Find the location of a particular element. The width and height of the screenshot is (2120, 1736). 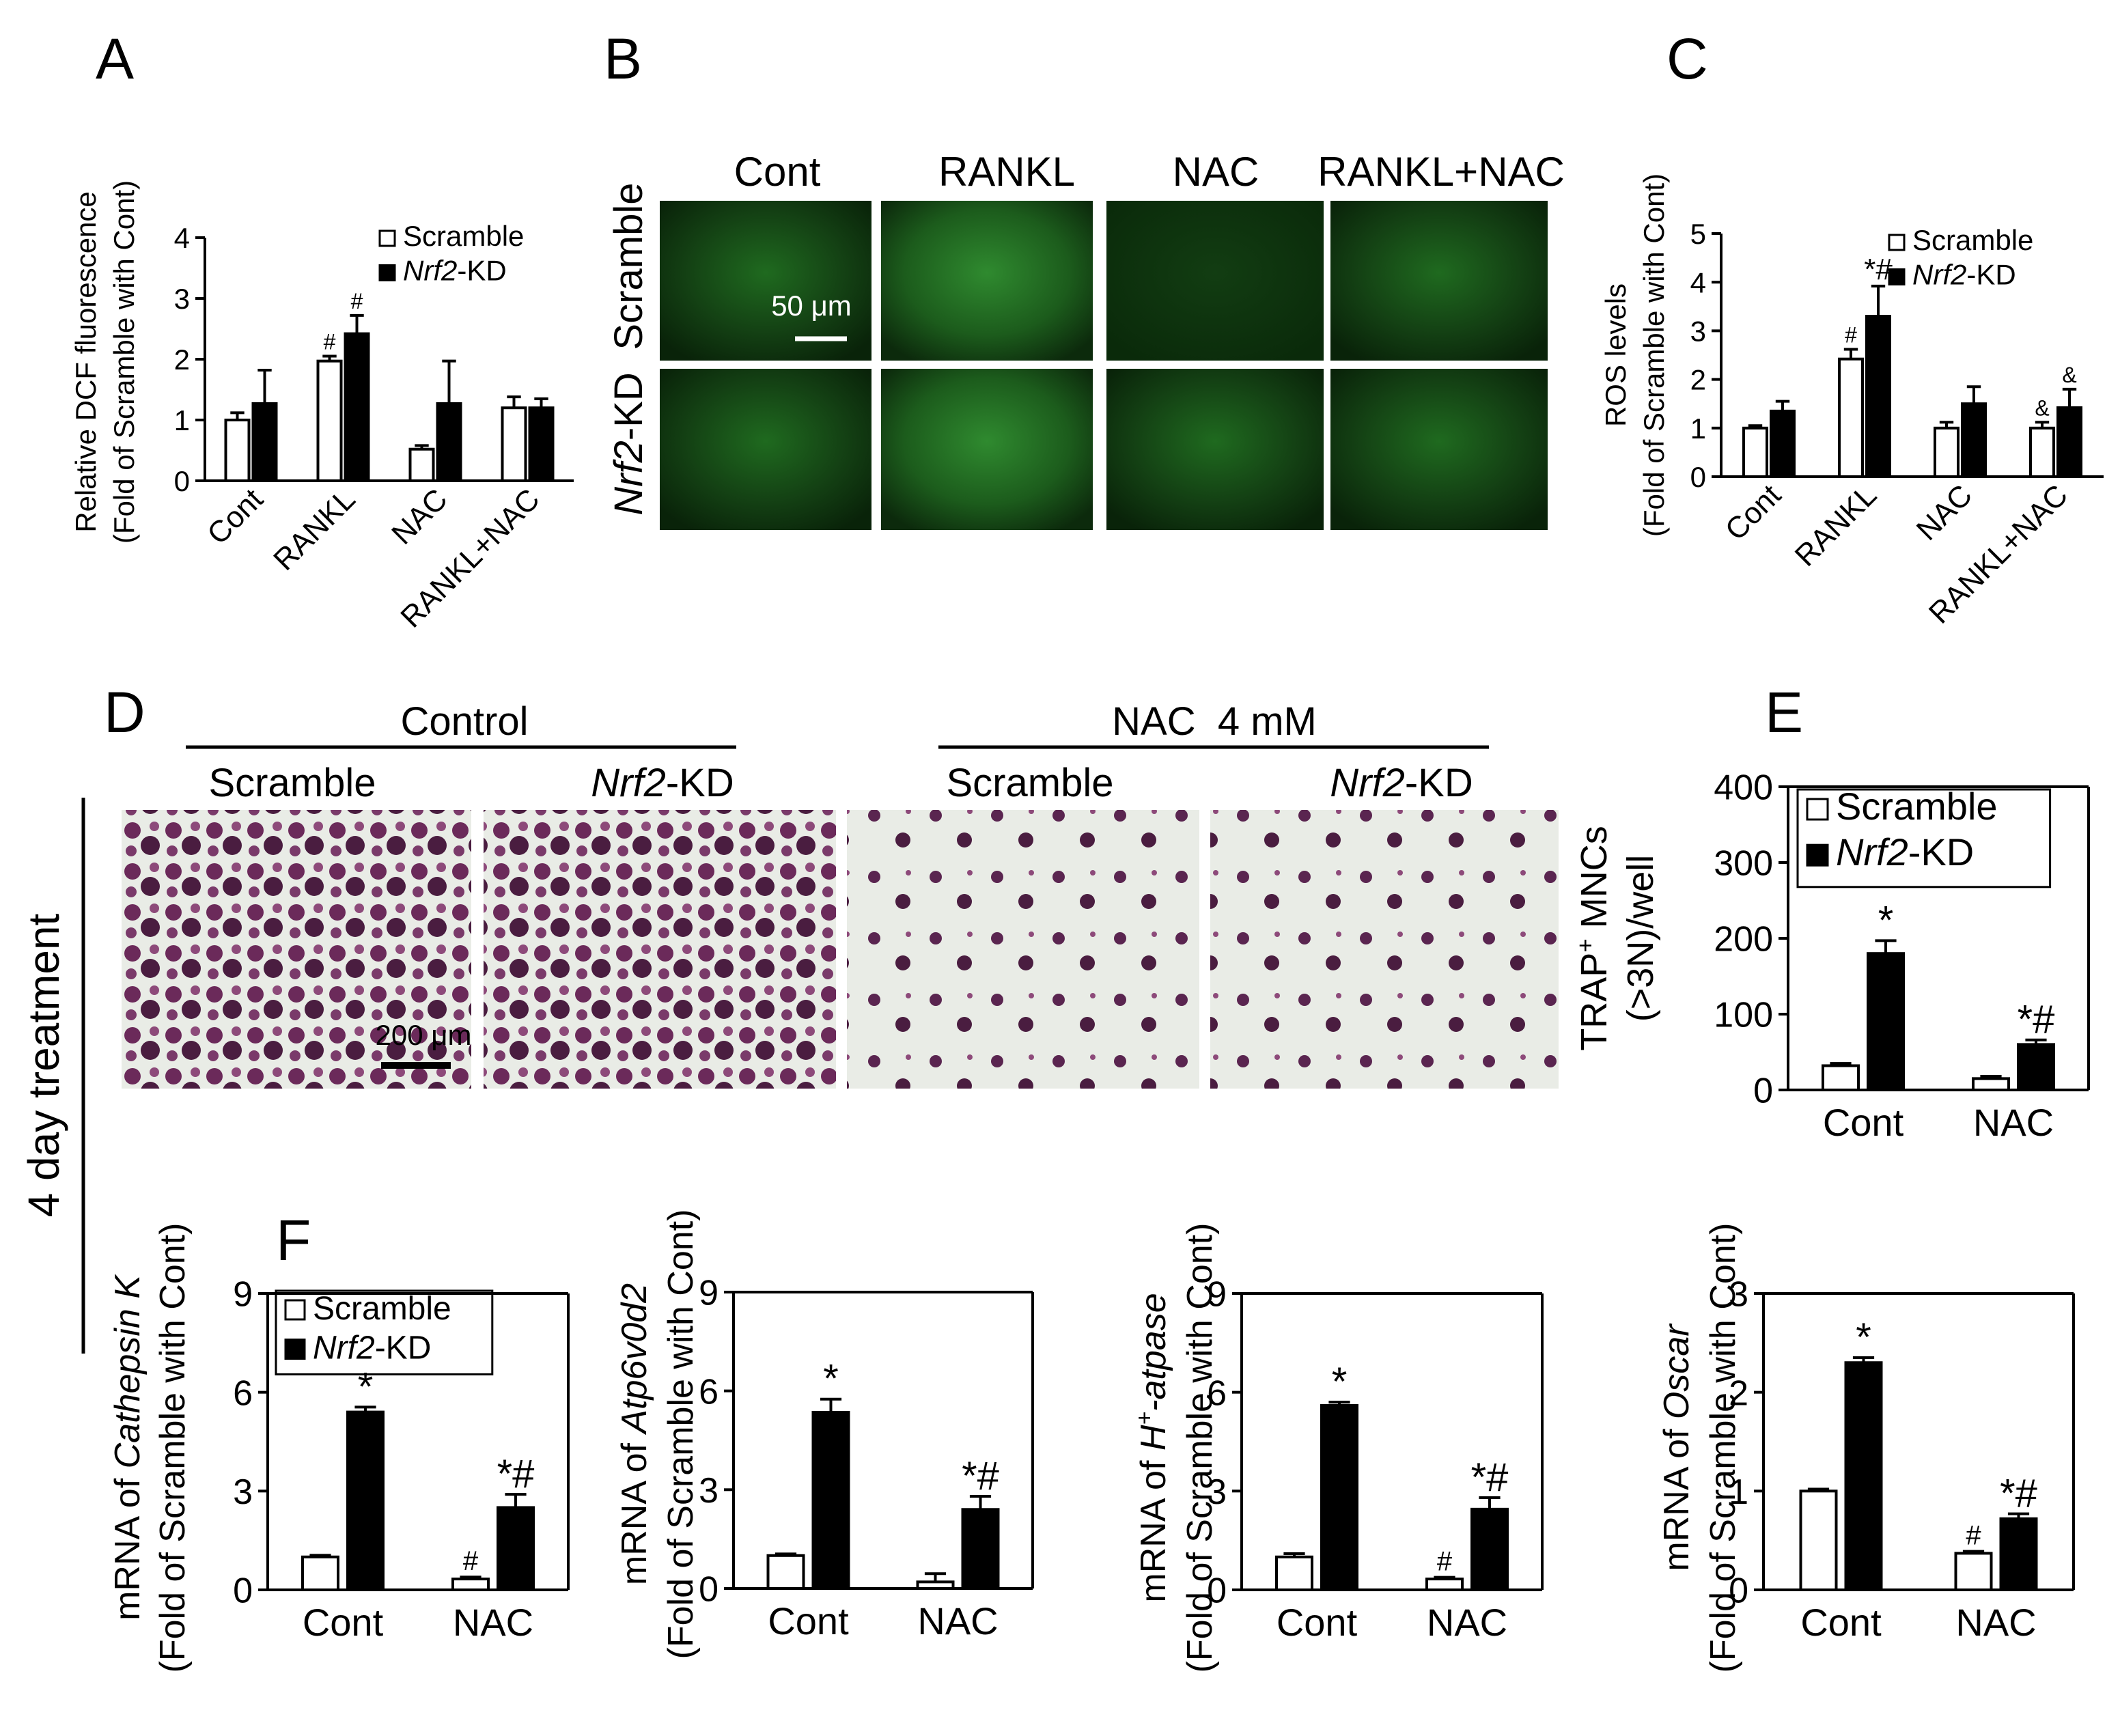

y-axis-label-line-1: mRNA of H+-atpase is located at coordinates (1152, 1447).